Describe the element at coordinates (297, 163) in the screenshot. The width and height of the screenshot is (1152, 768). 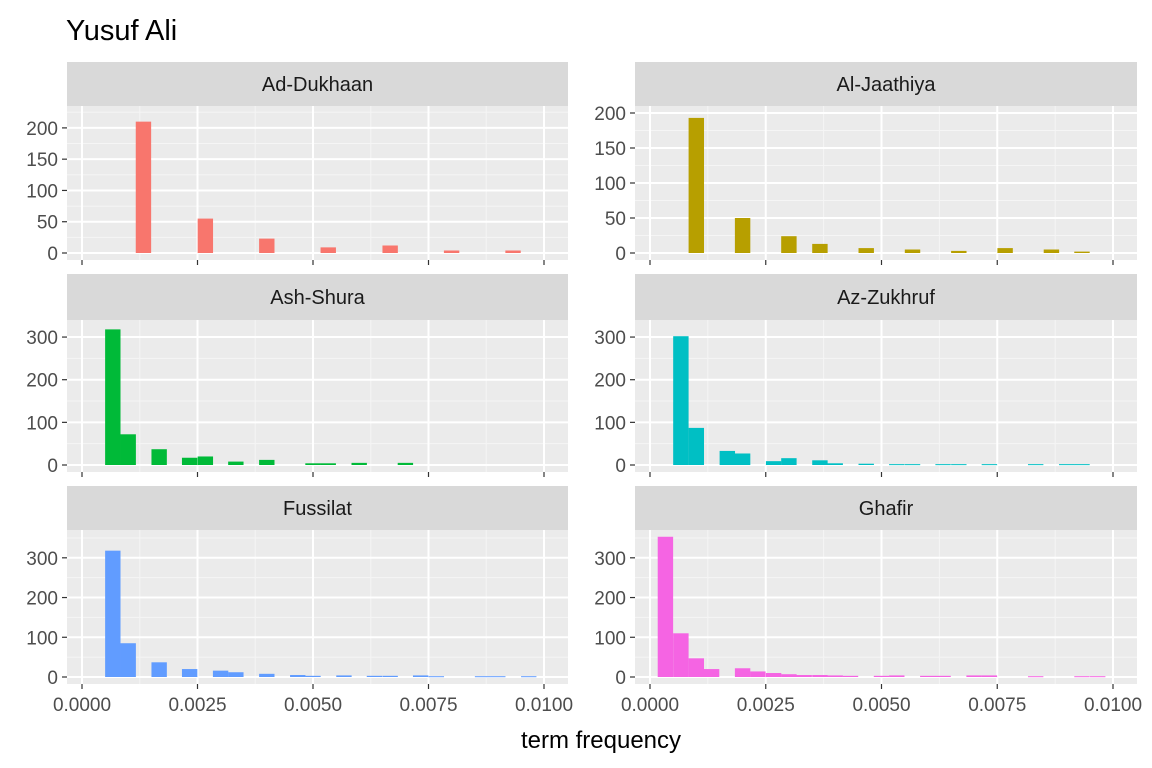
I see `facet-panel-ad-dukhaan: Ad-Dukhaan 0 50 100 150 200` at that location.